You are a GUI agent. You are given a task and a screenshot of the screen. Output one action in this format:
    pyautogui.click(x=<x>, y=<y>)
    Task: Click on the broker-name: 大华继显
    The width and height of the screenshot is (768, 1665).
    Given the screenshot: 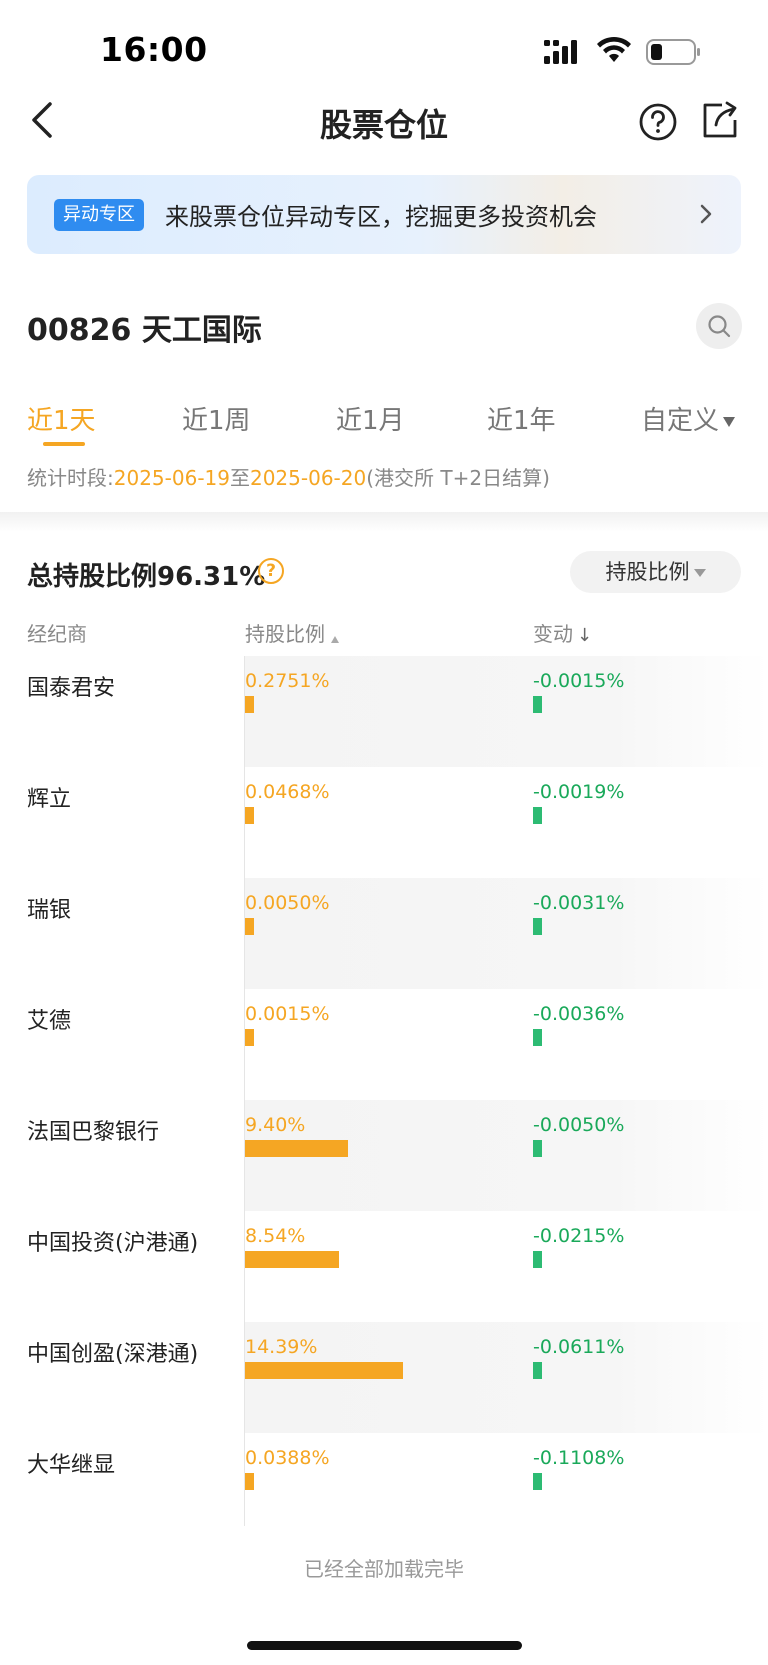 What is the action you would take?
    pyautogui.click(x=71, y=1465)
    